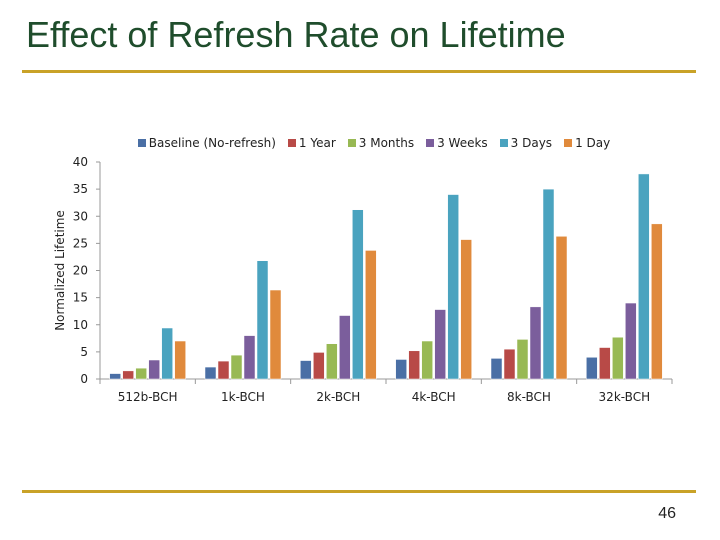 The height and width of the screenshot is (540, 720). I want to click on bar-1-day-4k-bch, so click(466, 309).